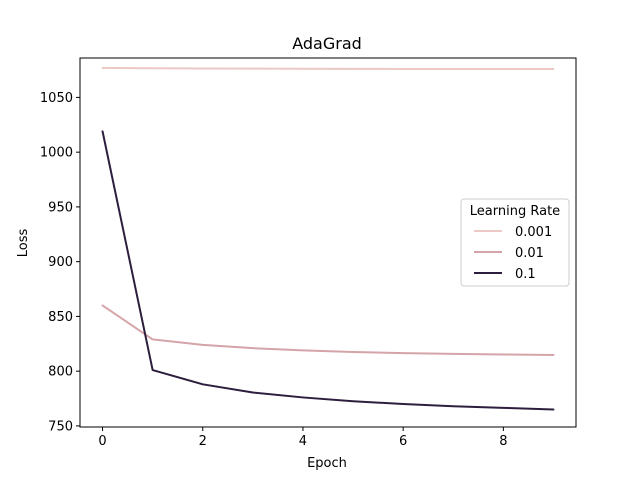  Describe the element at coordinates (503, 441) in the screenshot. I see `x-tick-label: 8` at that location.